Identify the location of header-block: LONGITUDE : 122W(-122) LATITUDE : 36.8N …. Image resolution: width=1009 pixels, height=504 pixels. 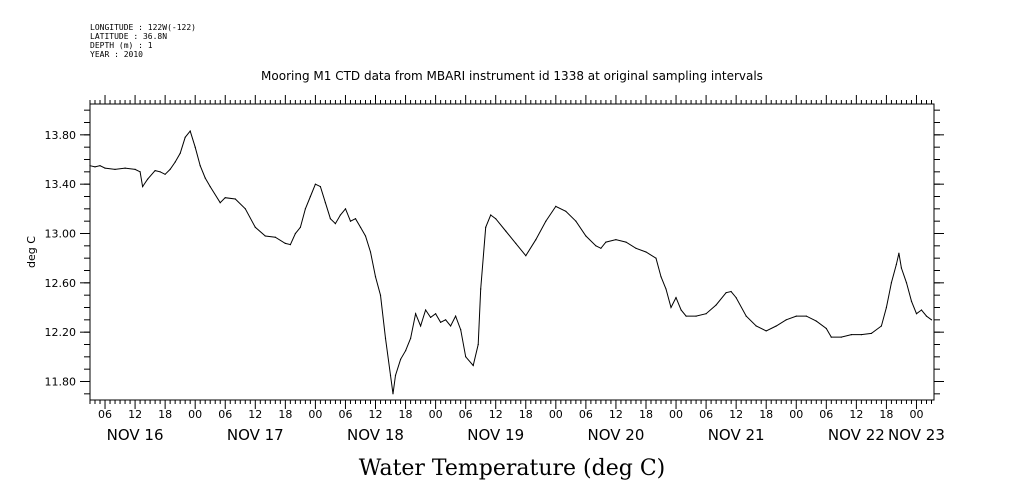
(143, 41).